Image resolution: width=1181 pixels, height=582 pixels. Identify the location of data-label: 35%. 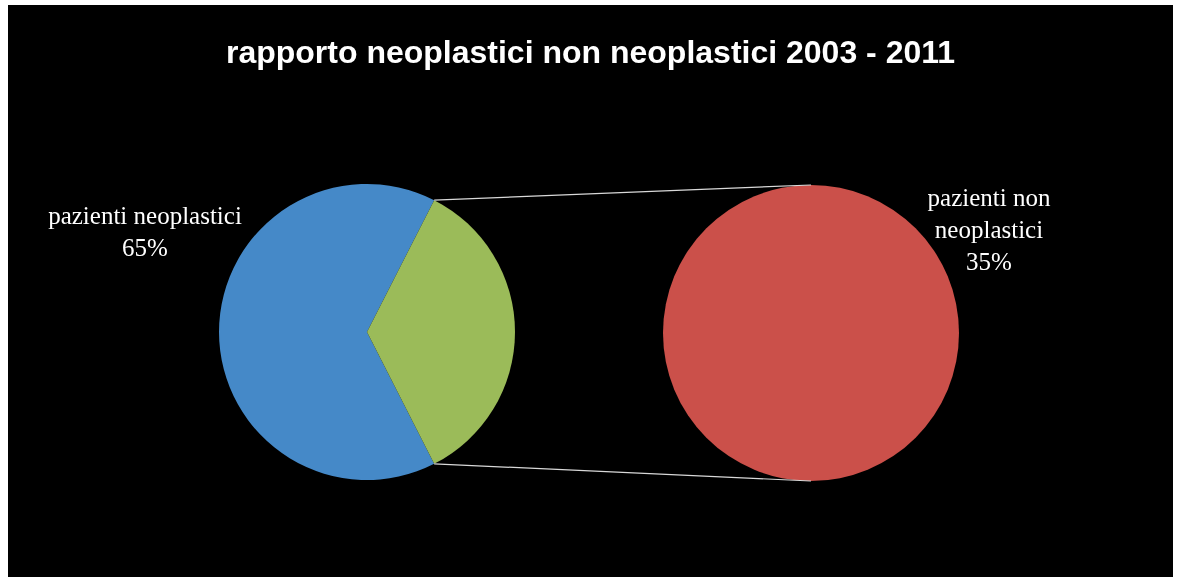
(989, 261).